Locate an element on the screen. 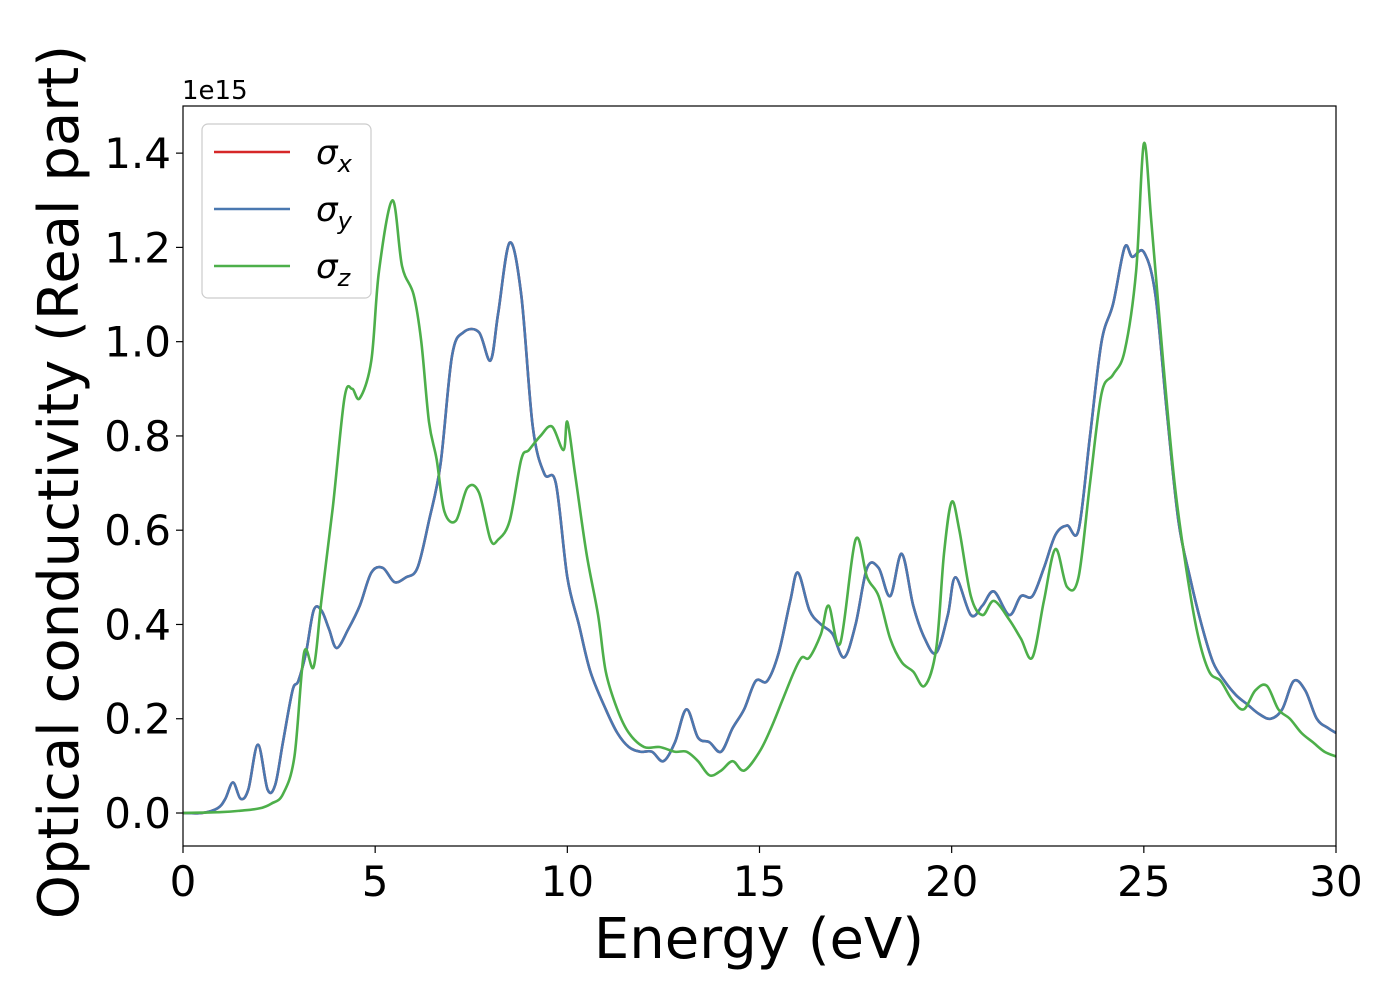 The image size is (1400, 1000). y-tick-label: 0.8 is located at coordinates (137, 436).